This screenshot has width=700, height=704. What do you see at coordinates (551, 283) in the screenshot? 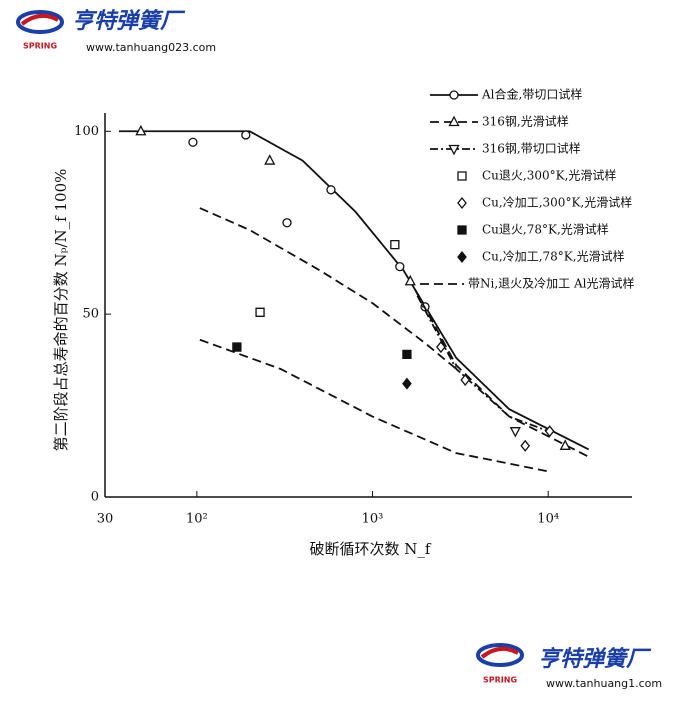
I see `legend-label: 带Ni,退火及冷加工 Al光滑试样` at bounding box center [551, 283].